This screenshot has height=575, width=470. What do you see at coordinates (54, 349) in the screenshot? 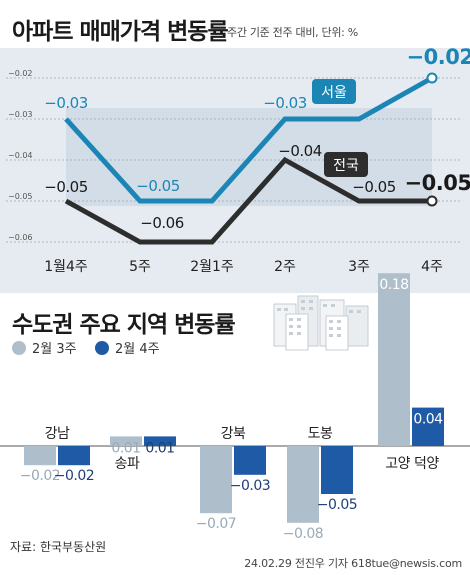
I see `legend-label-week3: 2월 3주` at bounding box center [54, 349].